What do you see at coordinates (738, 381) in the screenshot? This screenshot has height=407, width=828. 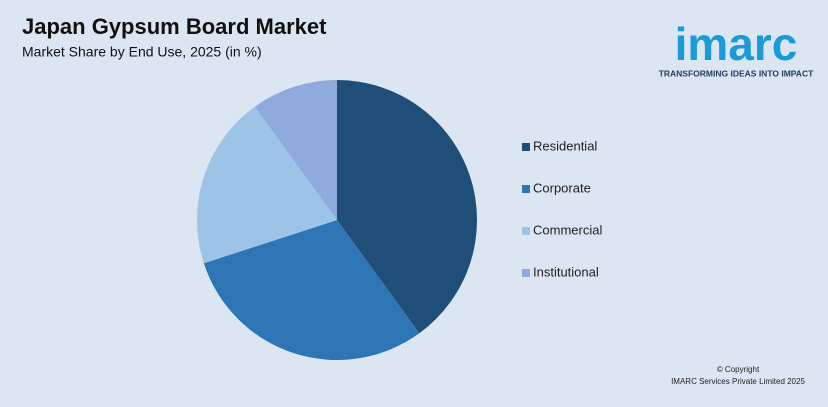 I see `copyright: IMARC Services Private Limited 2025` at bounding box center [738, 381].